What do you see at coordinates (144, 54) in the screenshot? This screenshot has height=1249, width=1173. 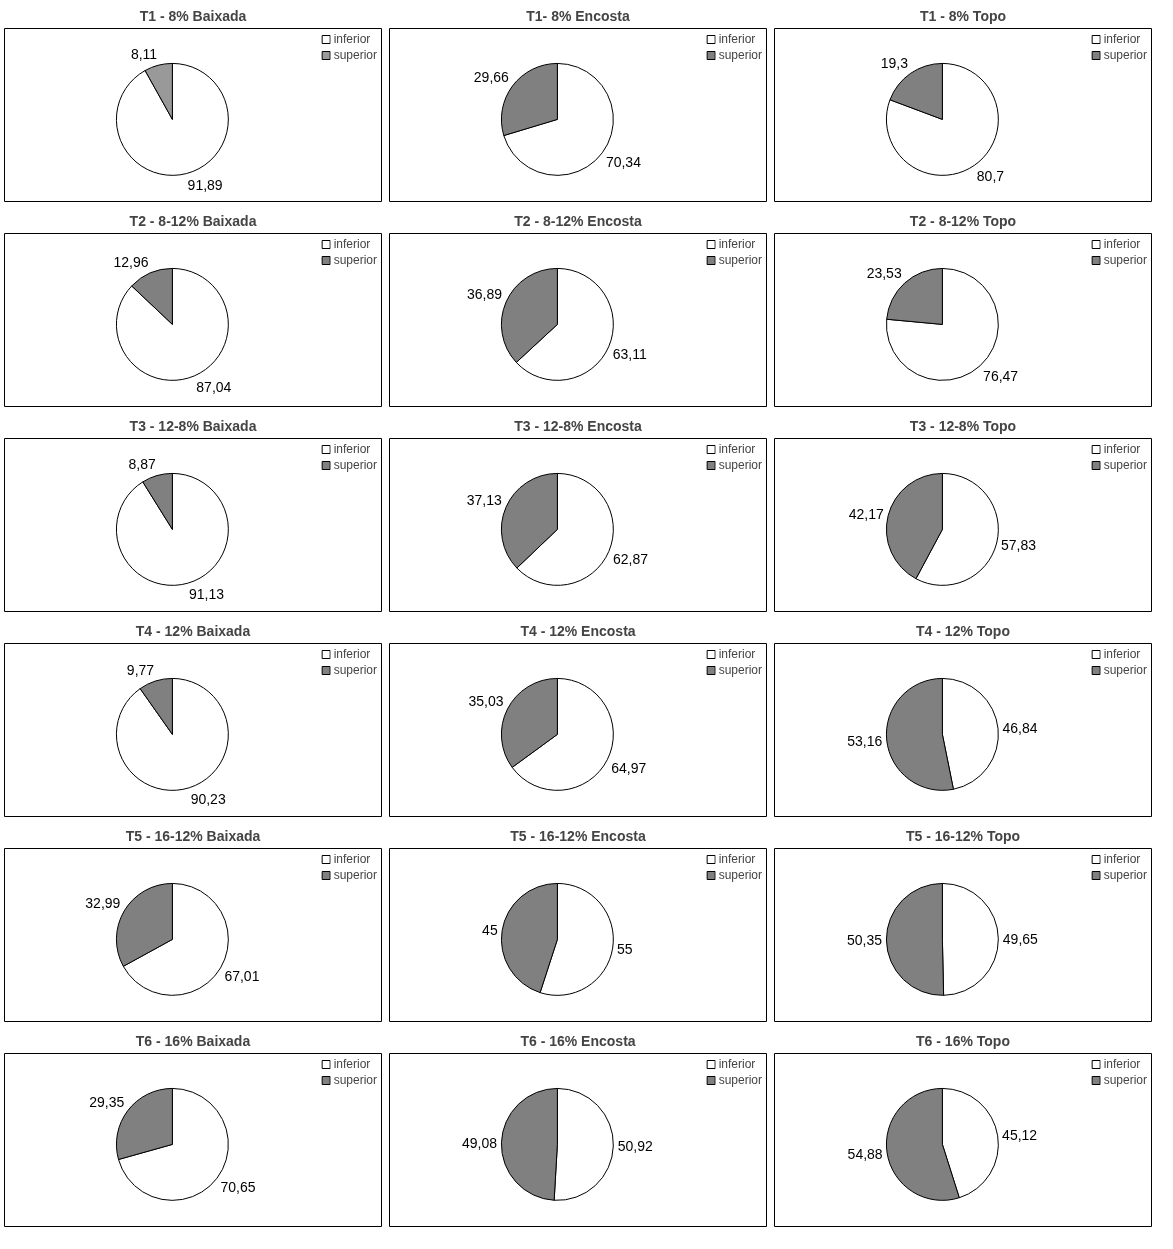 I see `data-label: 8,11` at bounding box center [144, 54].